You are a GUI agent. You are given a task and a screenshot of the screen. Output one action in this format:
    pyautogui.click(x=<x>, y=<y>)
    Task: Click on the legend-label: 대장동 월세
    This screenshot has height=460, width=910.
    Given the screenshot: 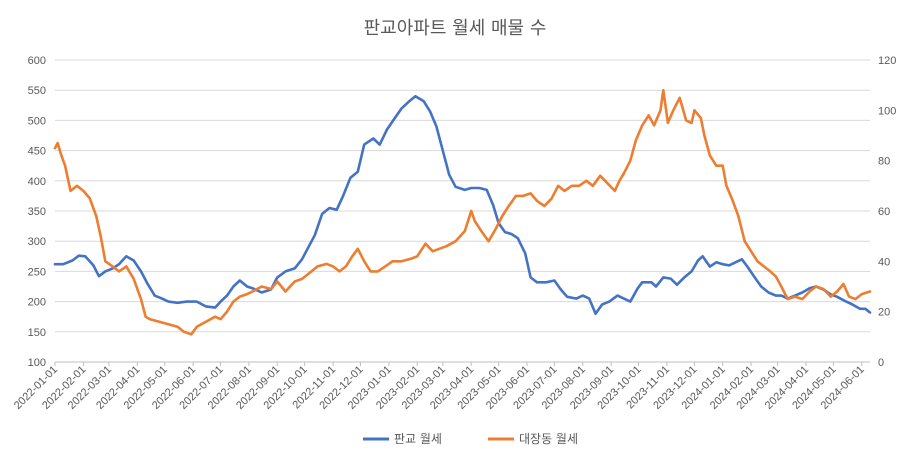 What is the action you would take?
    pyautogui.click(x=548, y=439)
    